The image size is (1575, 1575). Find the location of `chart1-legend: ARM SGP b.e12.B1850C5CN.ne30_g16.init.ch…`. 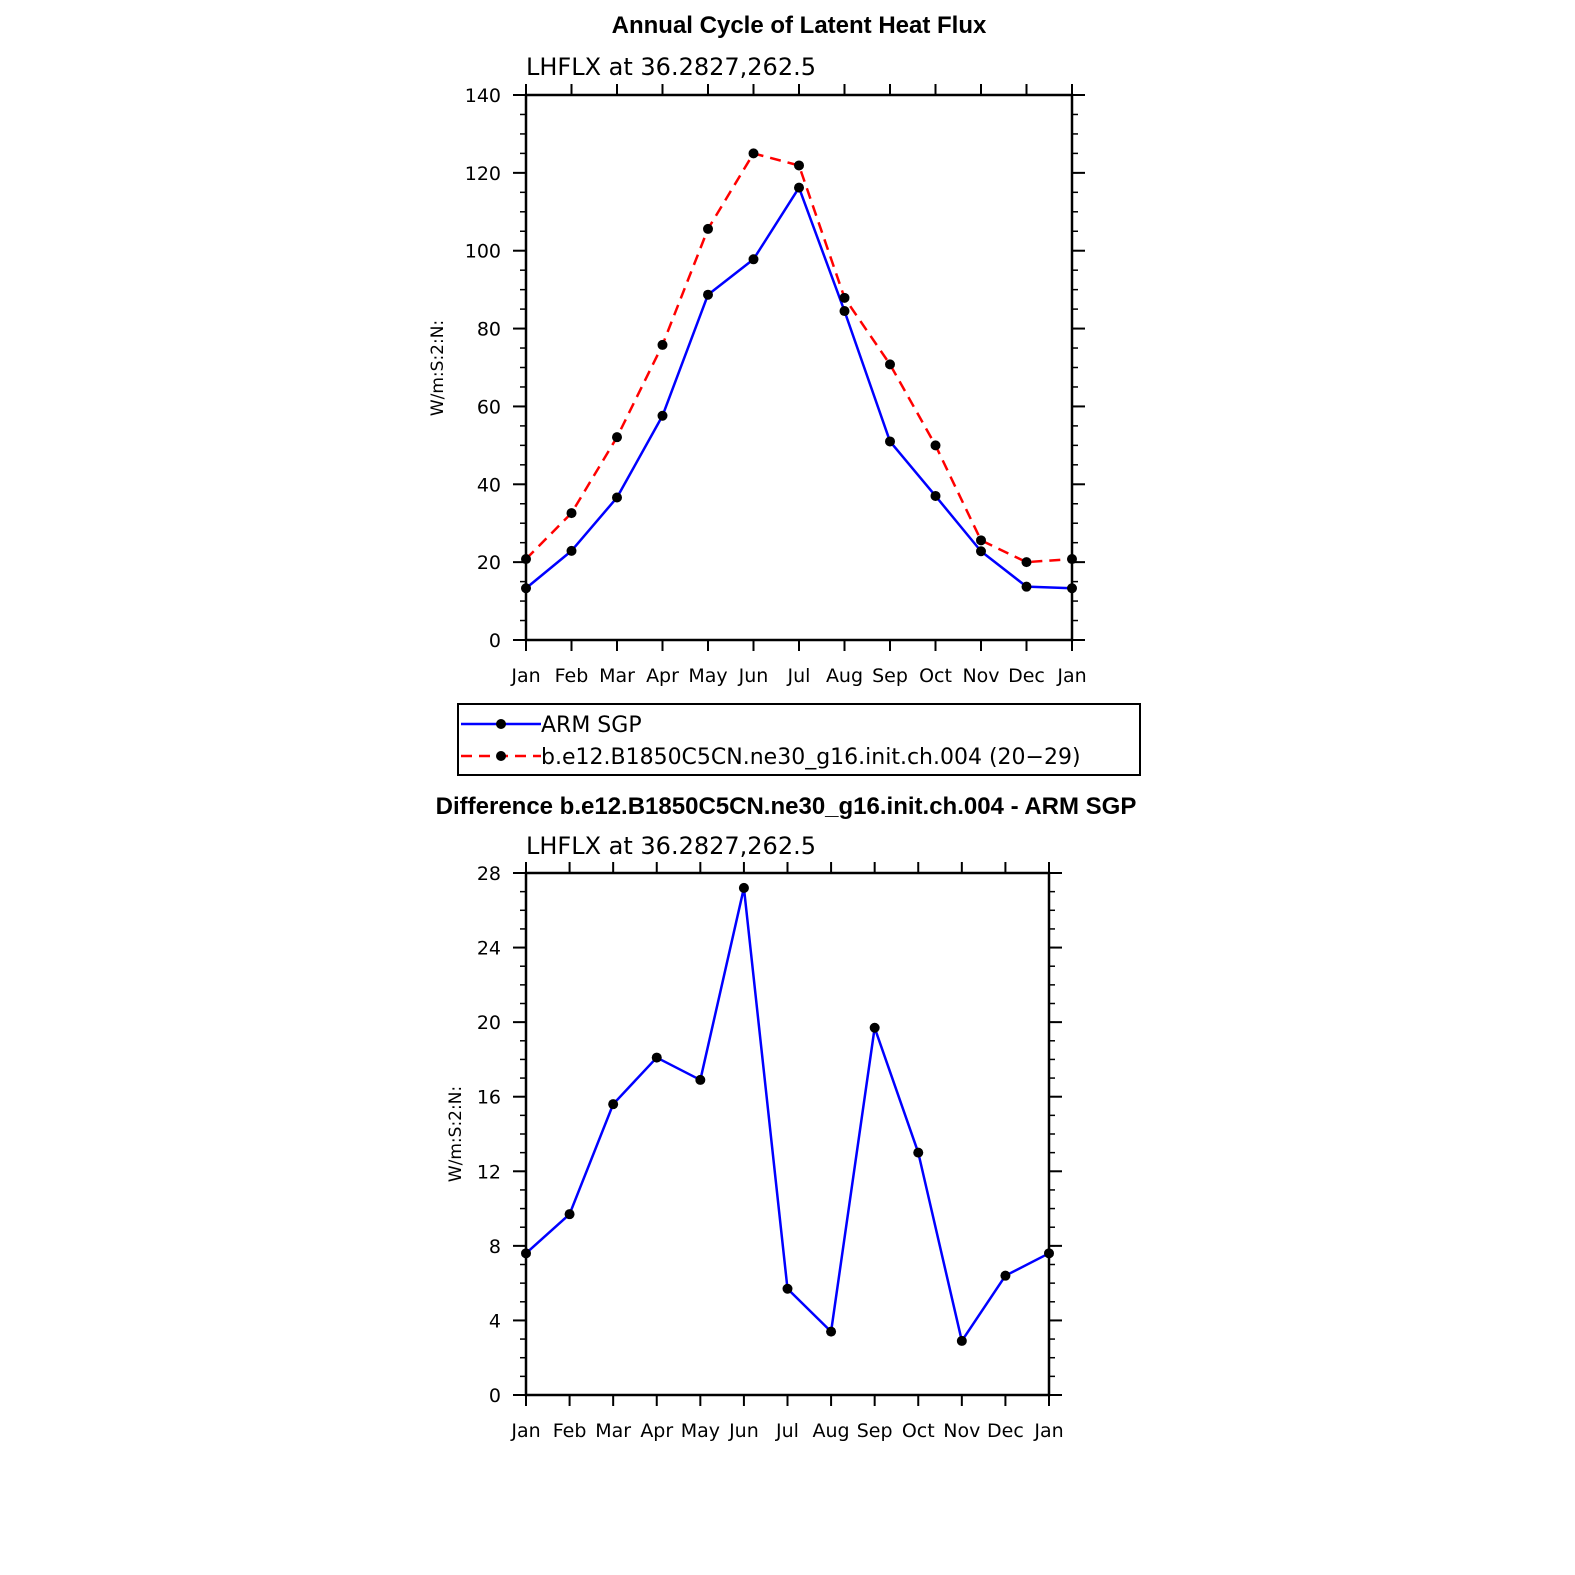

chart1-legend: ARM SGP b.e12.B1850C5CN.ne30_g16.init.ch… is located at coordinates (799, 739).